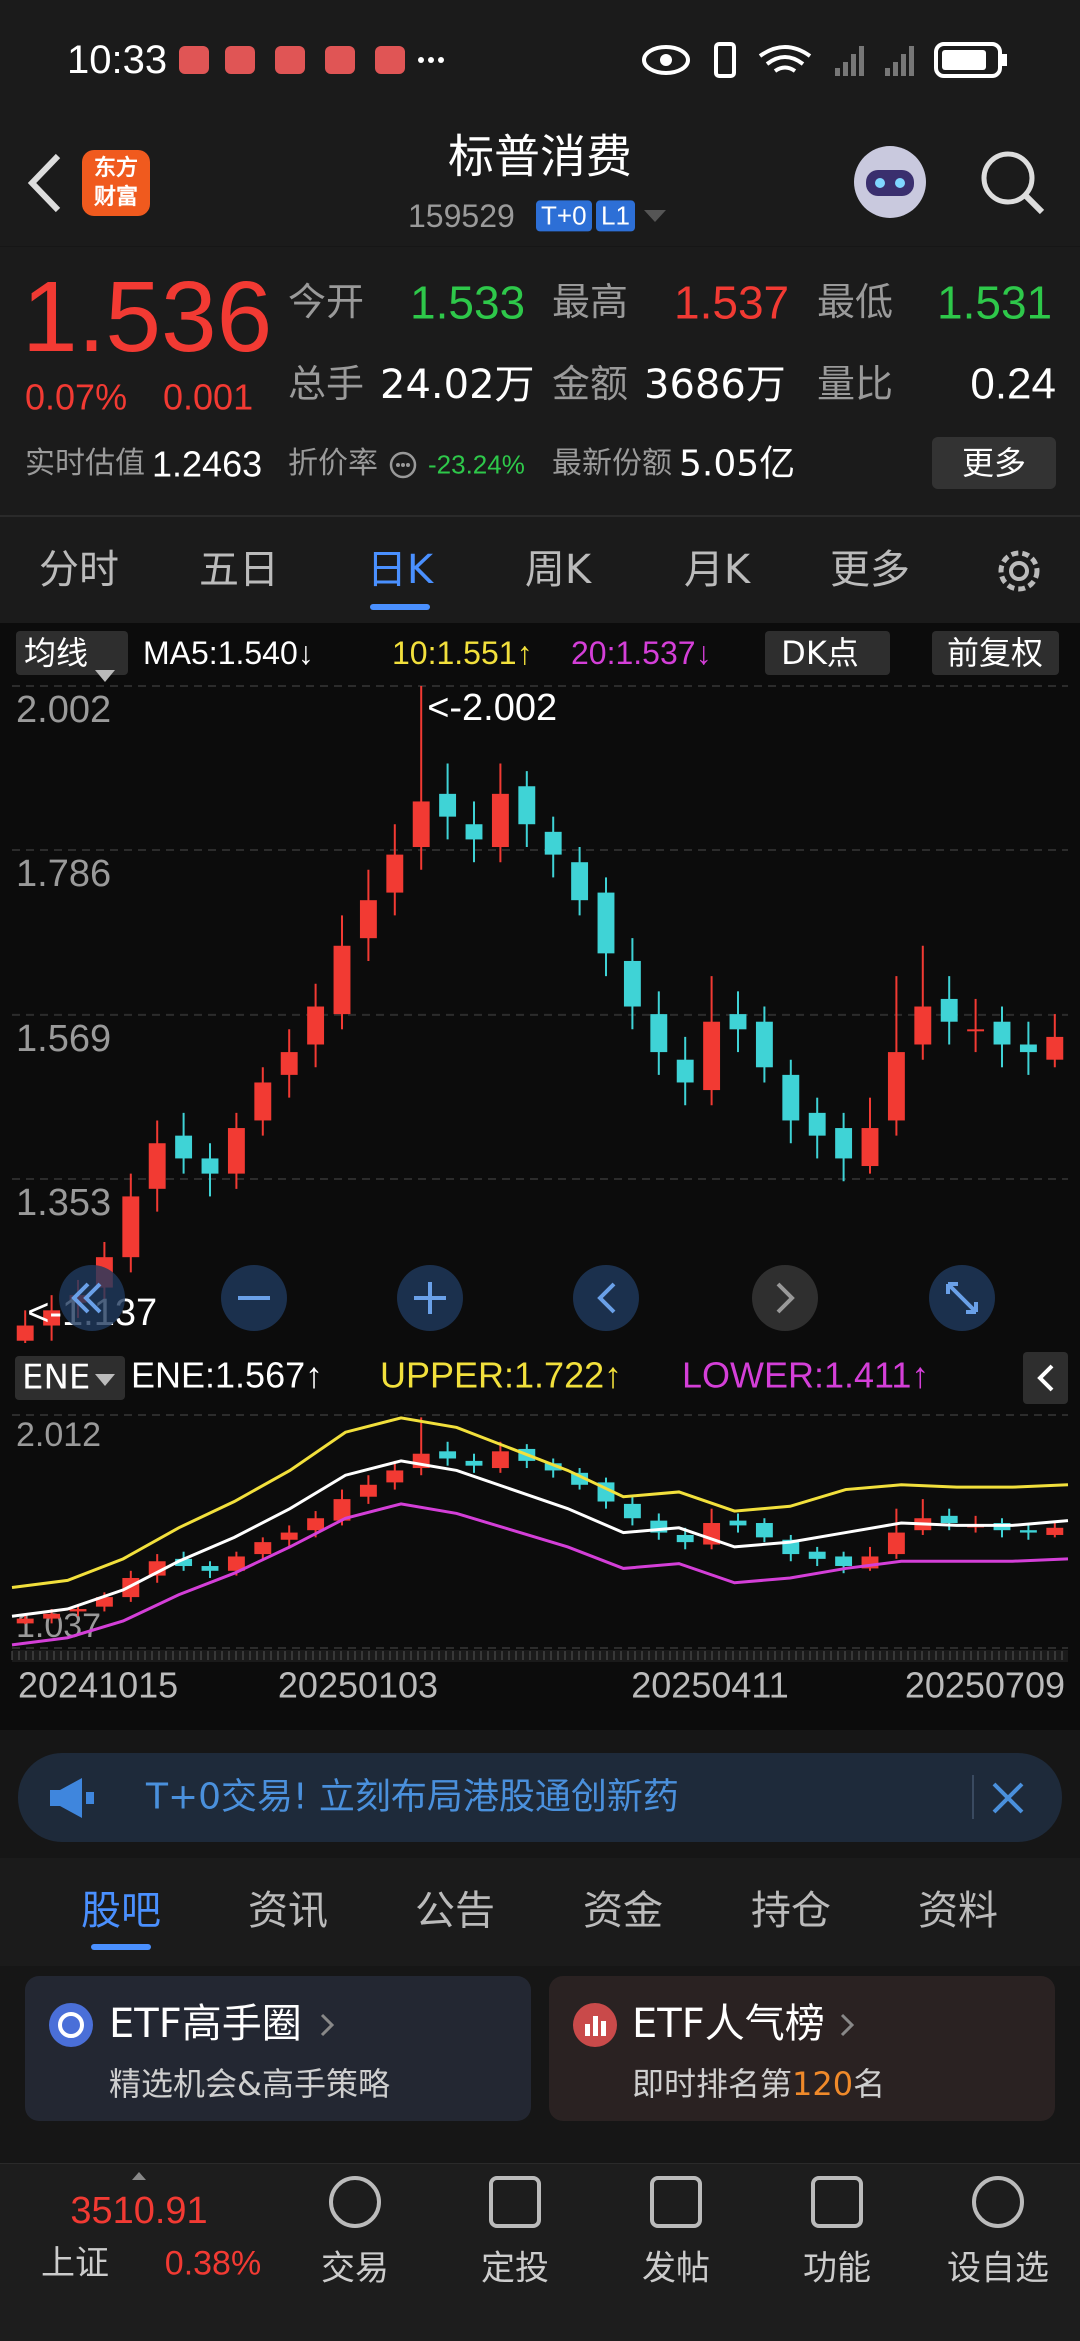  I want to click on search-button, so click(1012, 182).